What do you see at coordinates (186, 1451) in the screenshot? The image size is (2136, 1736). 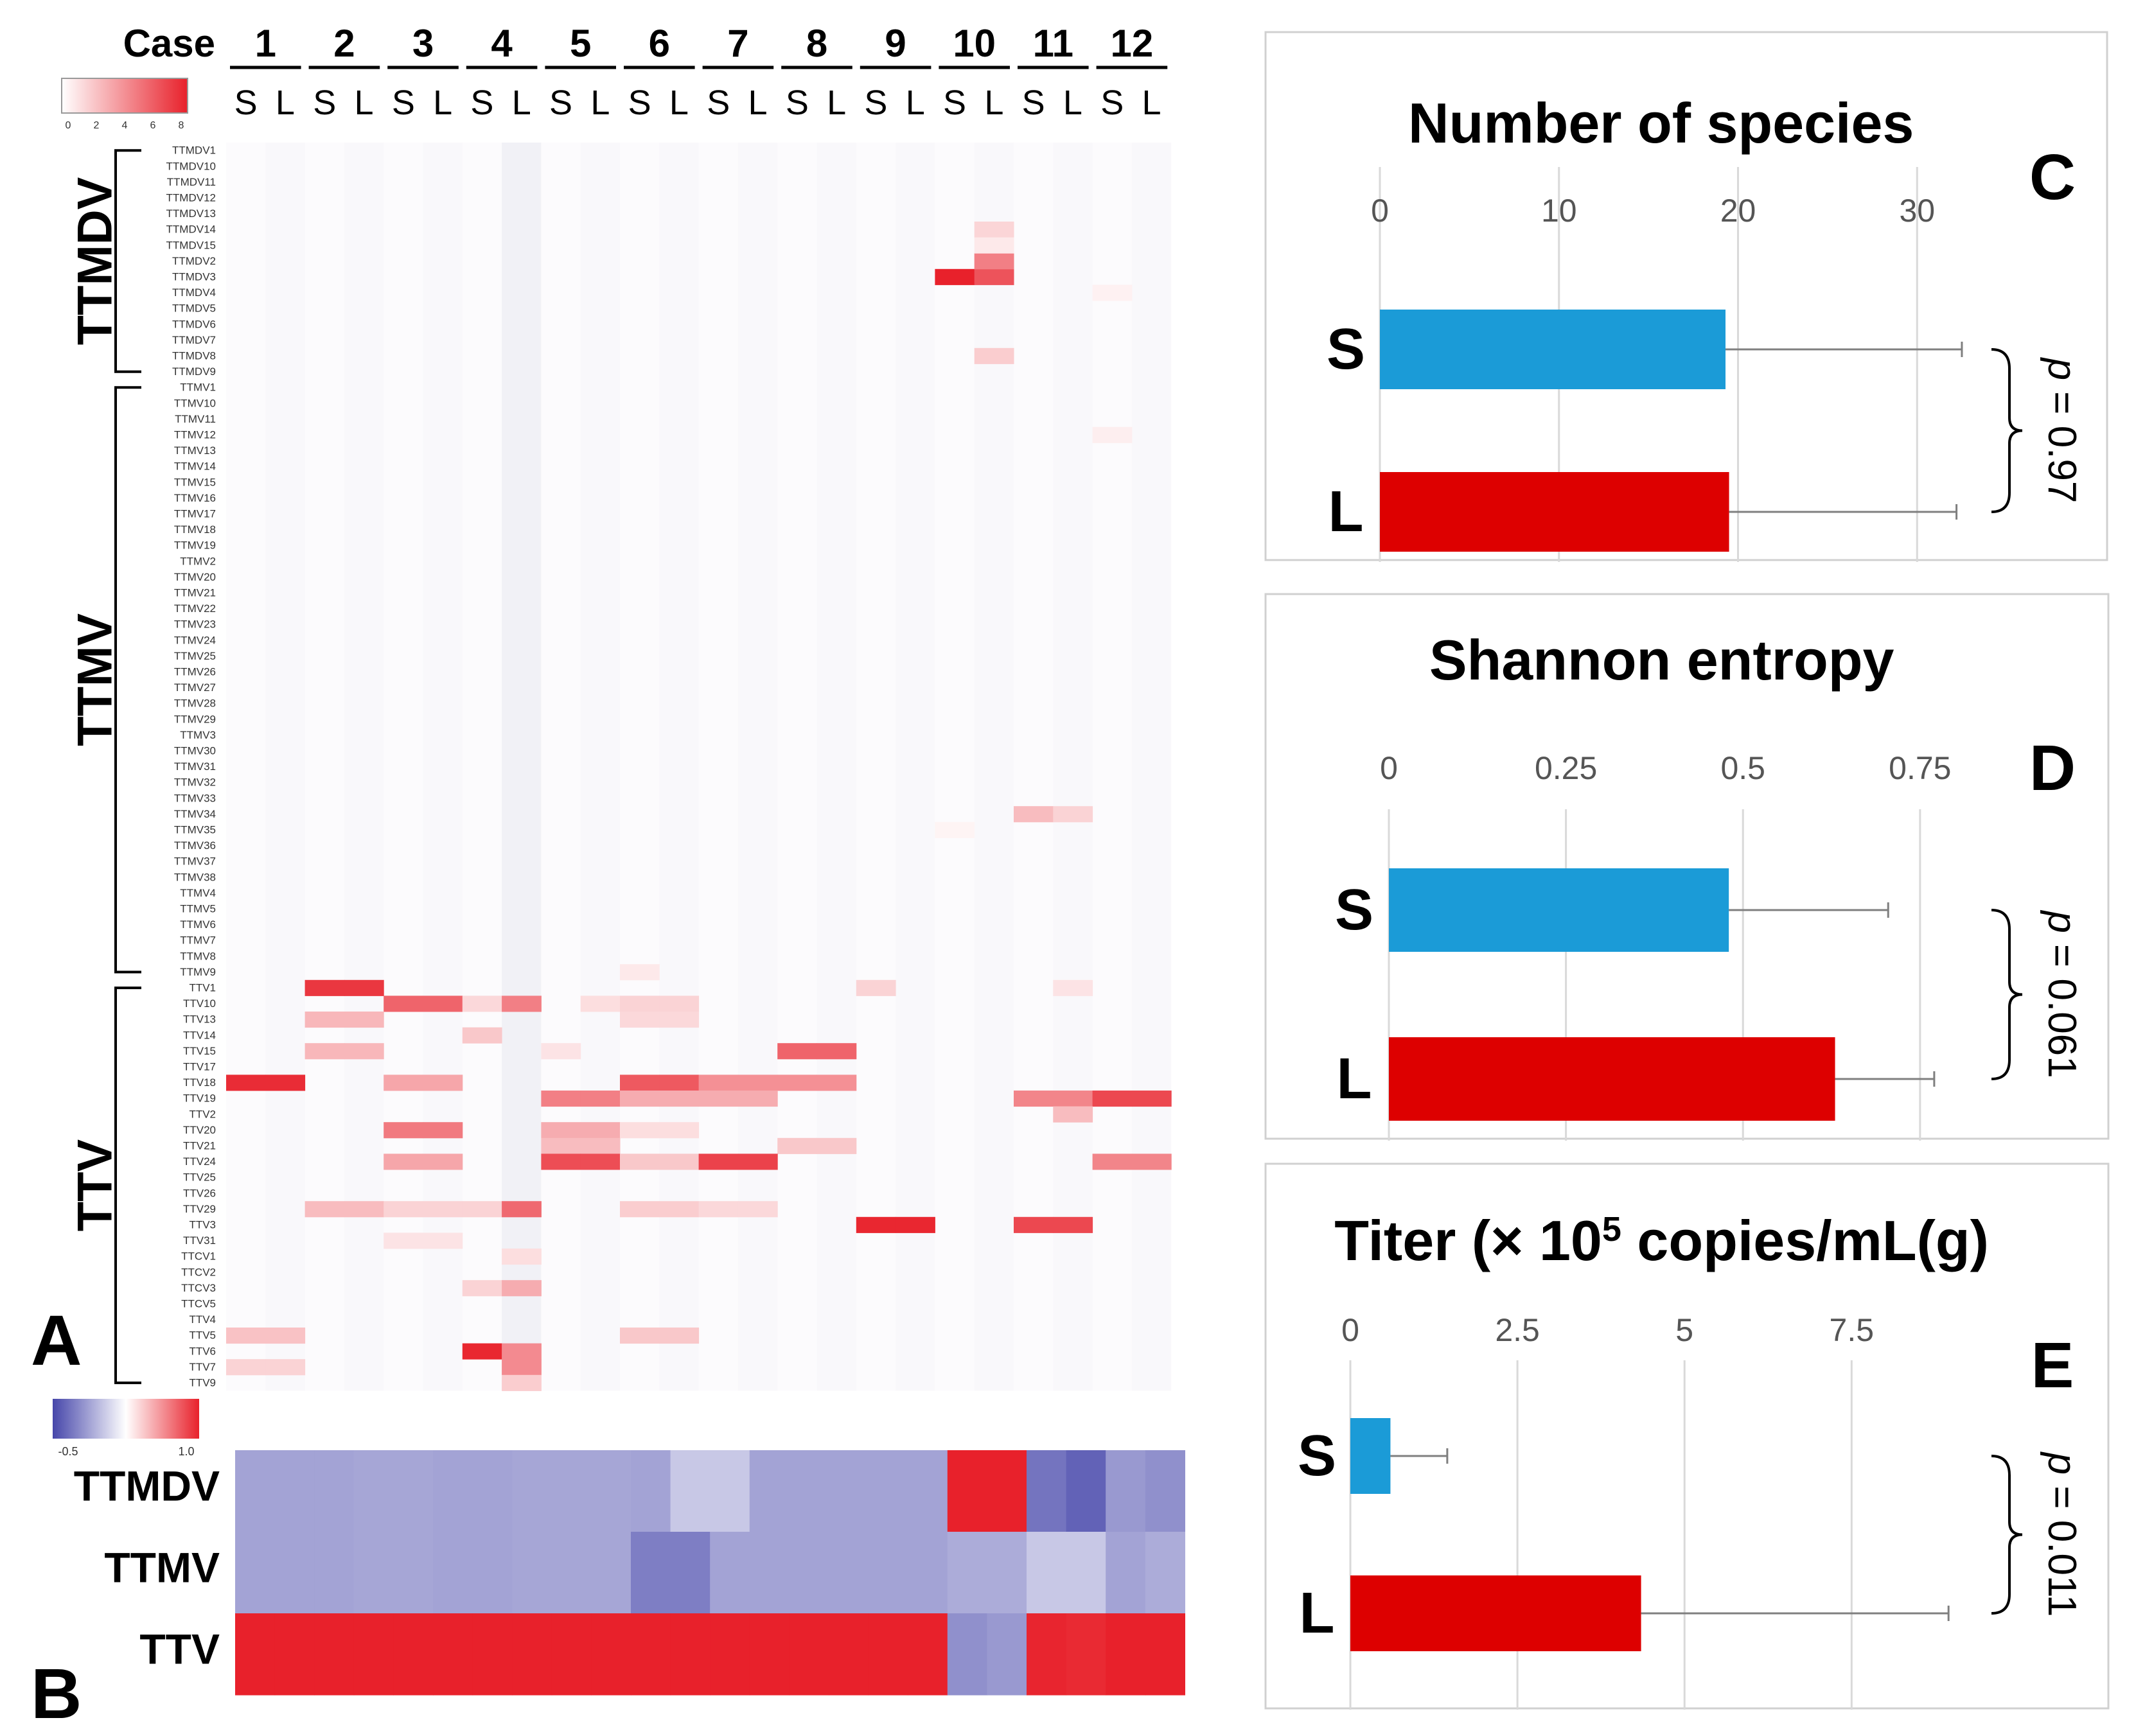 I see `color-scale-tick-high: 1.0` at bounding box center [186, 1451].